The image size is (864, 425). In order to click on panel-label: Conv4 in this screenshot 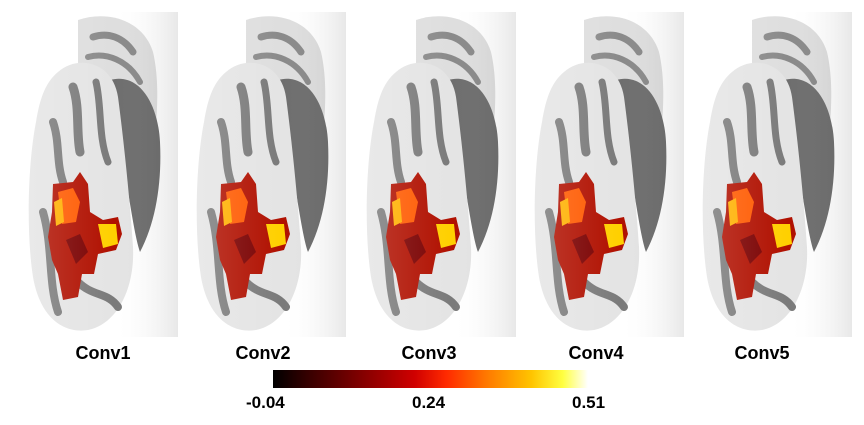, I will do `click(596, 353)`.